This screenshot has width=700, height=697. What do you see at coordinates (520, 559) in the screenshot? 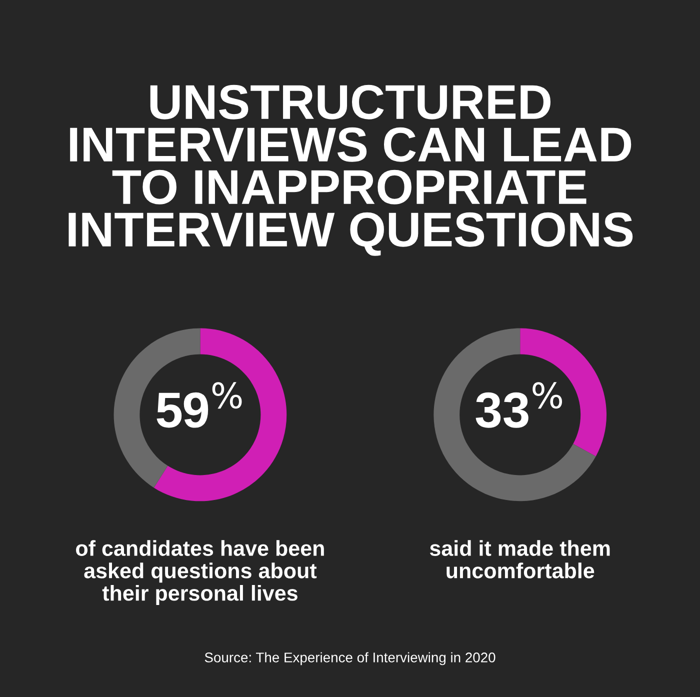
I see `text: said it made them uncomfortable` at bounding box center [520, 559].